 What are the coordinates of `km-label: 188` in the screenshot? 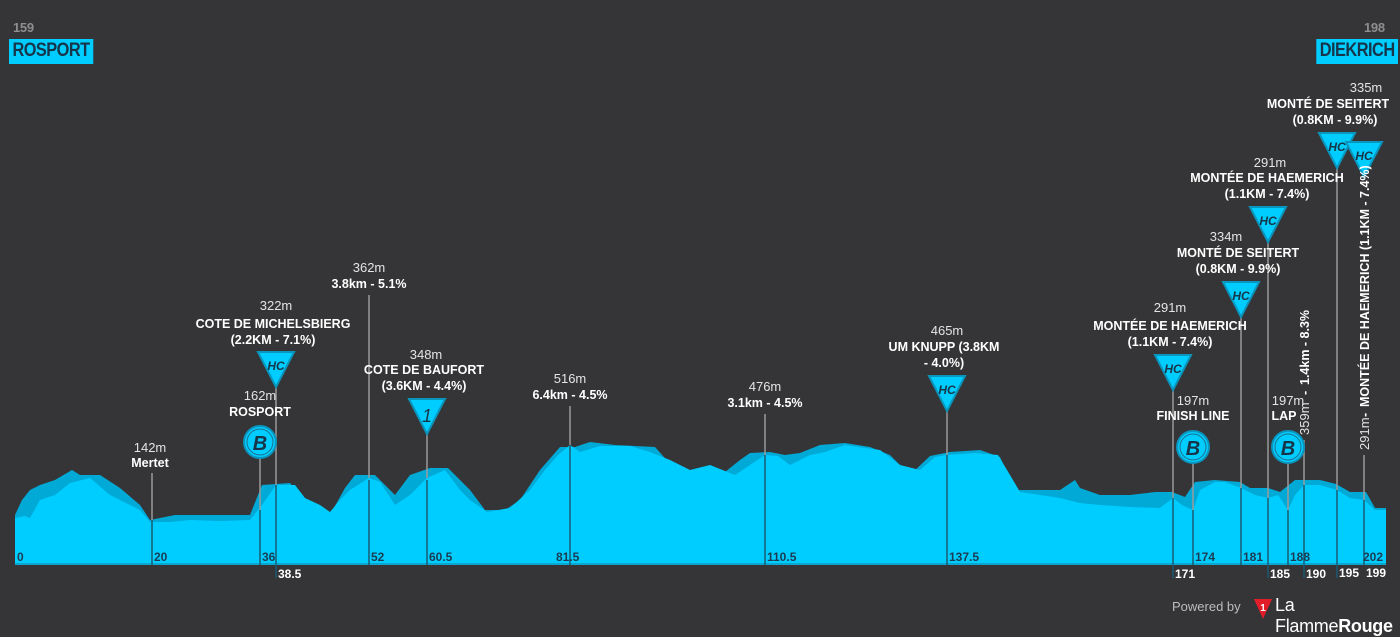 It's located at (1300, 557).